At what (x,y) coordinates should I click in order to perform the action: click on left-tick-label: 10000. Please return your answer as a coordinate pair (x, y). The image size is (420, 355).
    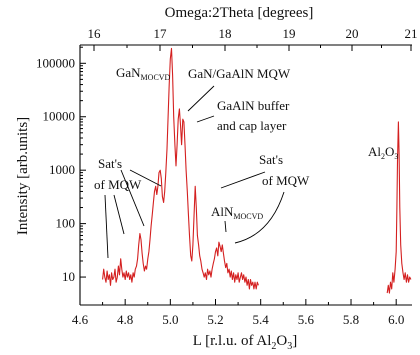
    Looking at the image, I should click on (59, 116).